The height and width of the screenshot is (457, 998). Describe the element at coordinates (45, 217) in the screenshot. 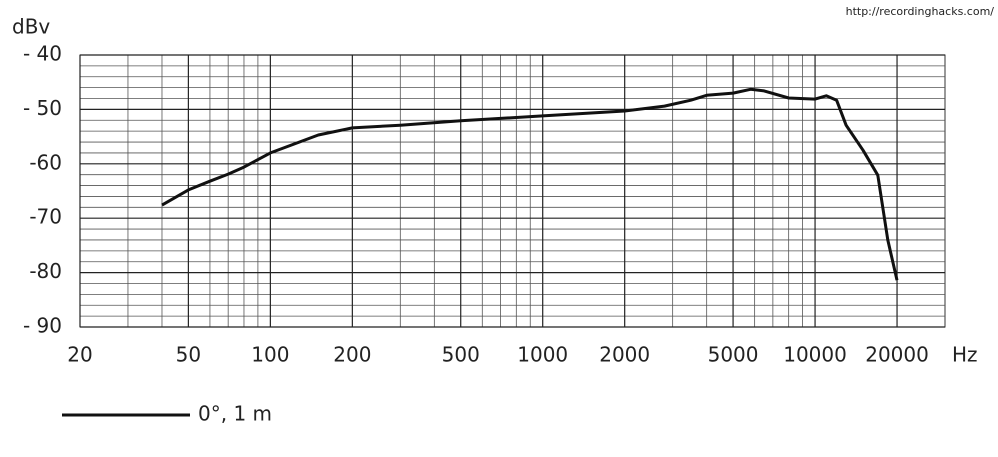

I see `y-tick-label: -70` at that location.